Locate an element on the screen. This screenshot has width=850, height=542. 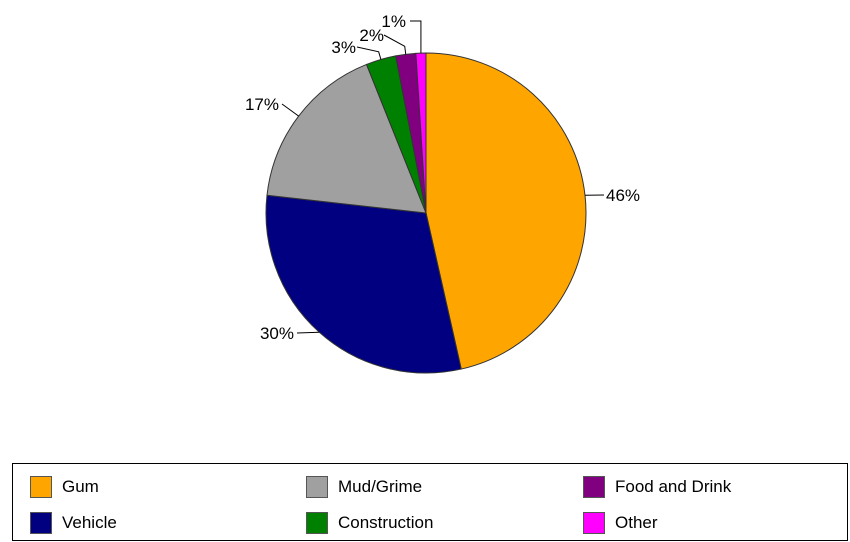
legend-swatch-food-and-drink is located at coordinates (594, 487).